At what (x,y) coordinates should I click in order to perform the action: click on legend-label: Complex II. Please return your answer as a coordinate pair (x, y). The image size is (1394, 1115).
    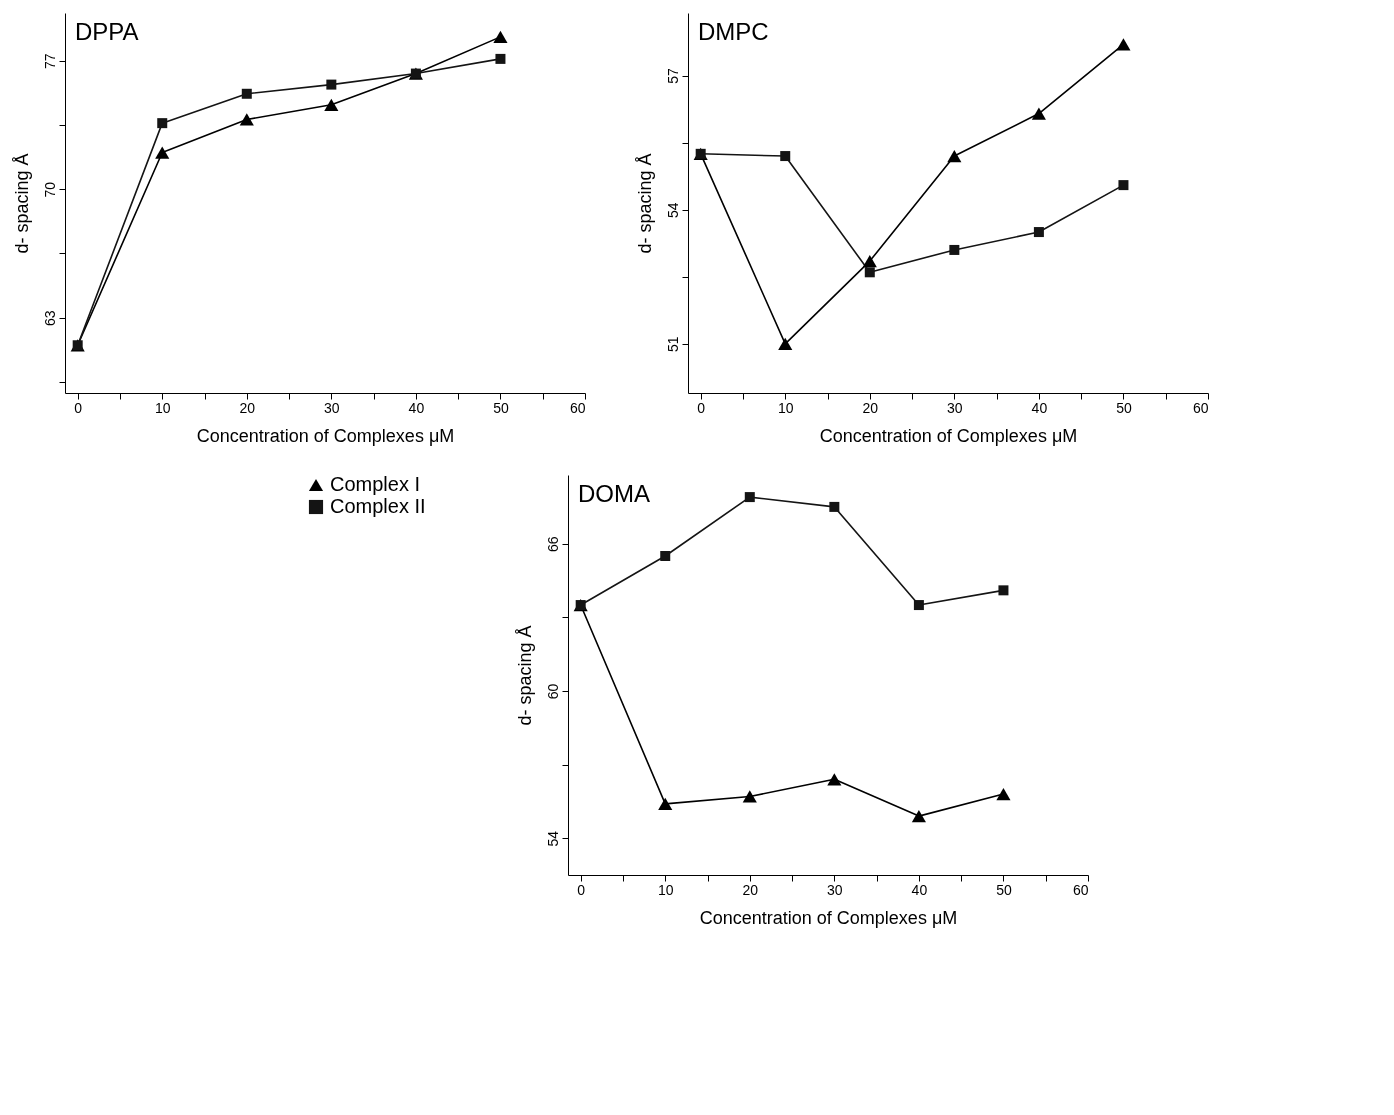
    Looking at the image, I should click on (377, 506).